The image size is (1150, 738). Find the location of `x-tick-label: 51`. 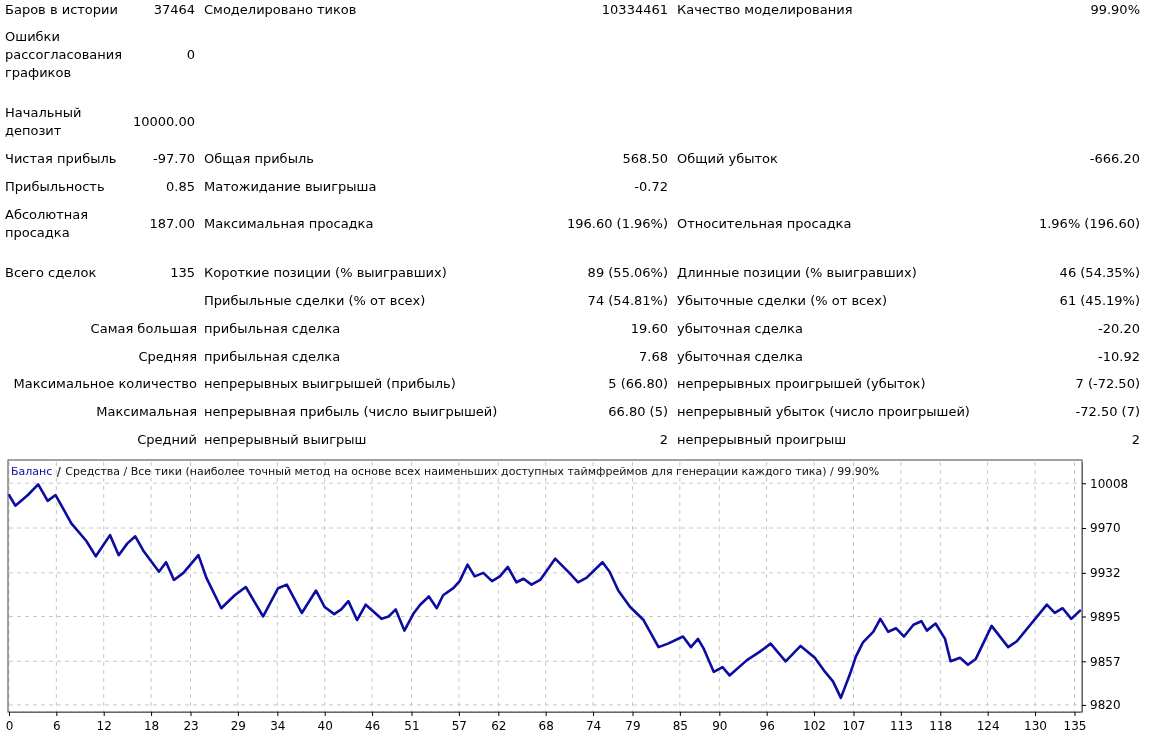

x-tick-label: 51 is located at coordinates (412, 725).